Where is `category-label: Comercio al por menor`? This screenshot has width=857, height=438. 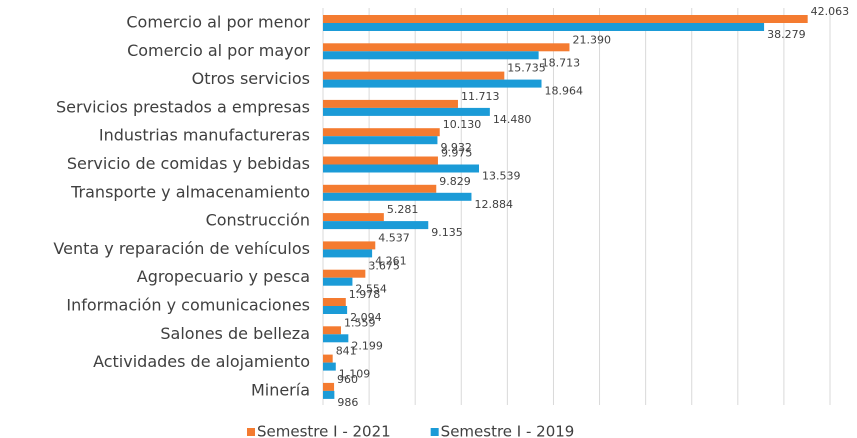
category-label: Comercio al por menor is located at coordinates (218, 22).